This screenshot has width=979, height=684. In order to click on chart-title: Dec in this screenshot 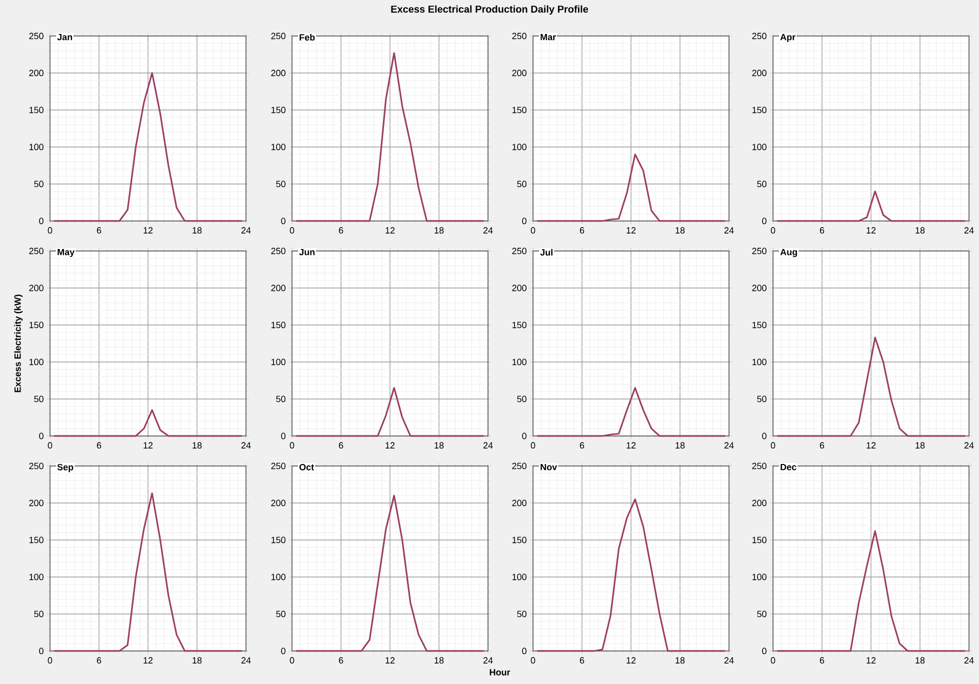, I will do `click(788, 467)`.